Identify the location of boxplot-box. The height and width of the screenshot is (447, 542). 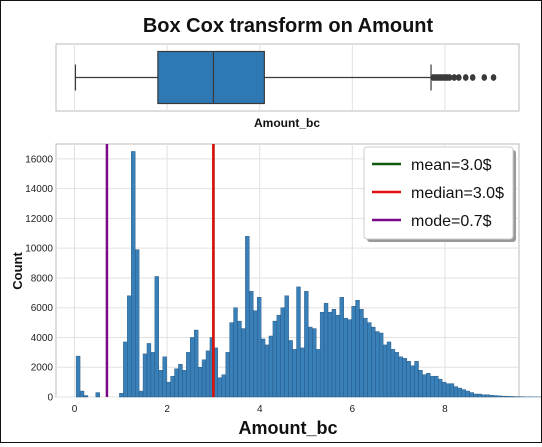
(211, 78).